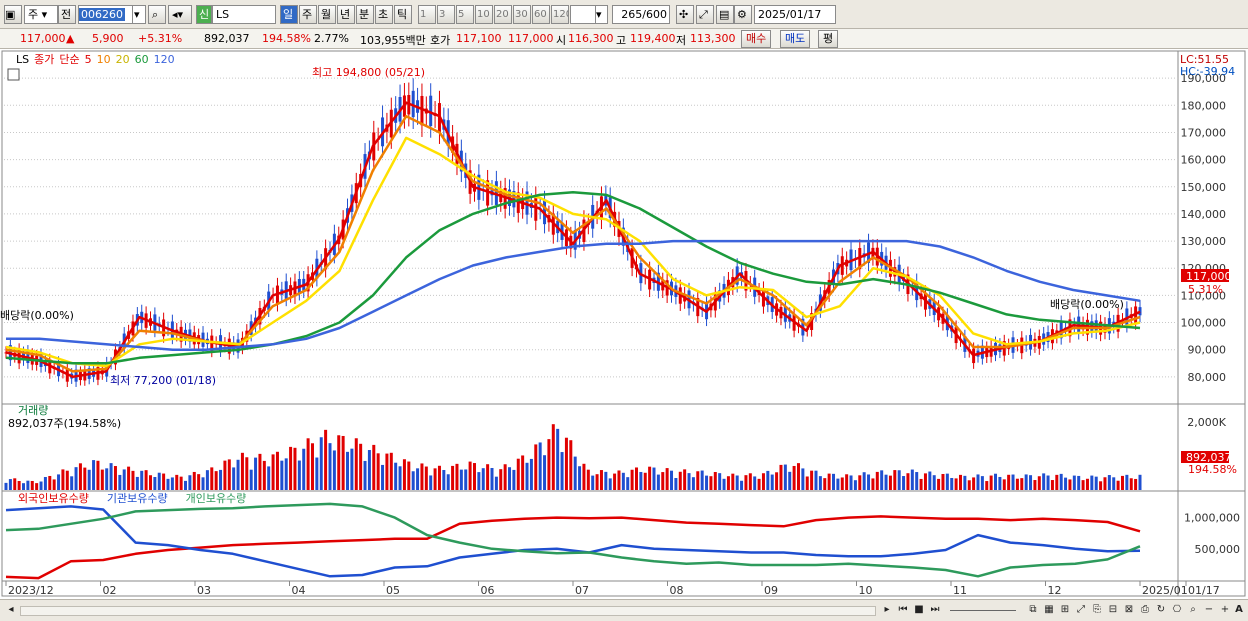  Describe the element at coordinates (180, 14) in the screenshot. I see `sound-icon: ◂▾` at that location.